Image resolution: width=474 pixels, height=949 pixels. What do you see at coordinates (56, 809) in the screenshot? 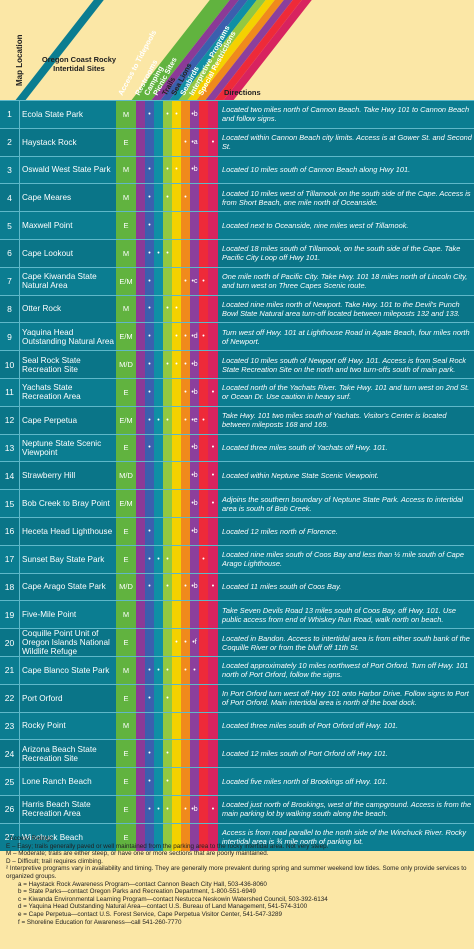
I see `site-name: Harris Beach State Recreation Area` at bounding box center [56, 809].